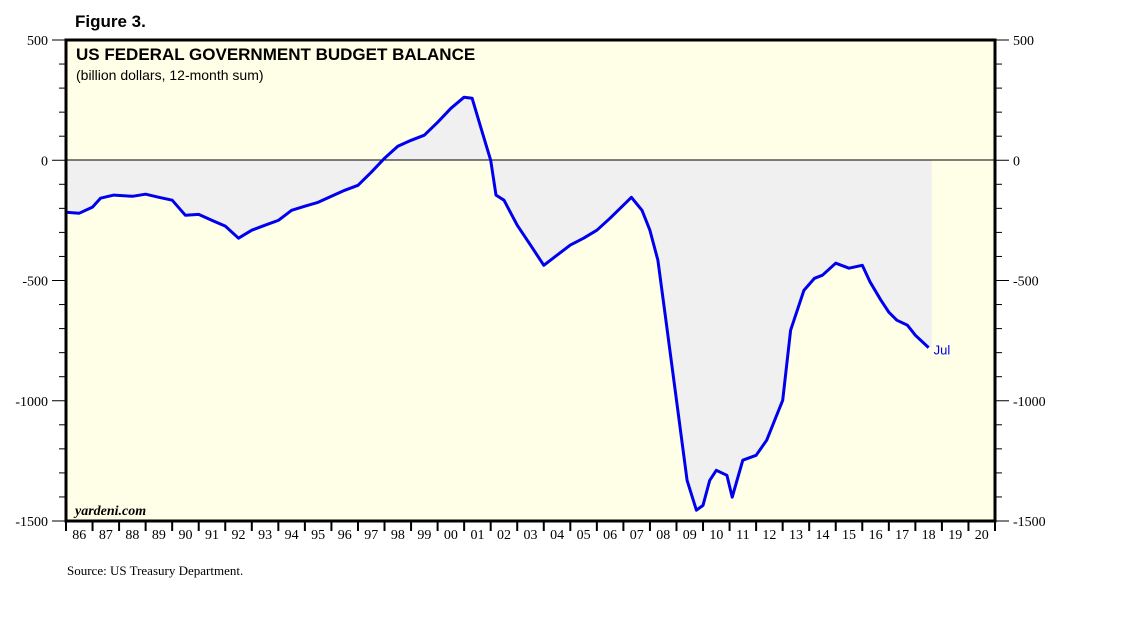 The width and height of the screenshot is (1138, 621). What do you see at coordinates (398, 535) in the screenshot?
I see `x-tick-label: 98` at bounding box center [398, 535].